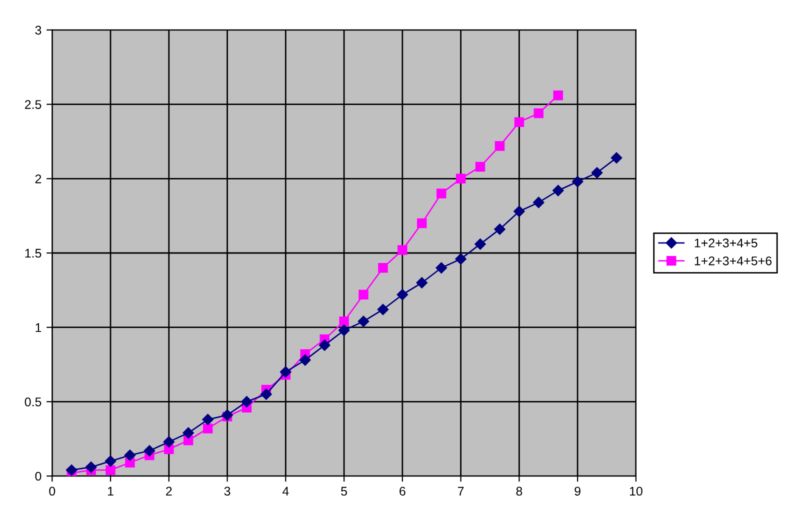 Image resolution: width=790 pixels, height=526 pixels. What do you see at coordinates (403, 491) in the screenshot?
I see `x-tick-label: 6` at bounding box center [403, 491].